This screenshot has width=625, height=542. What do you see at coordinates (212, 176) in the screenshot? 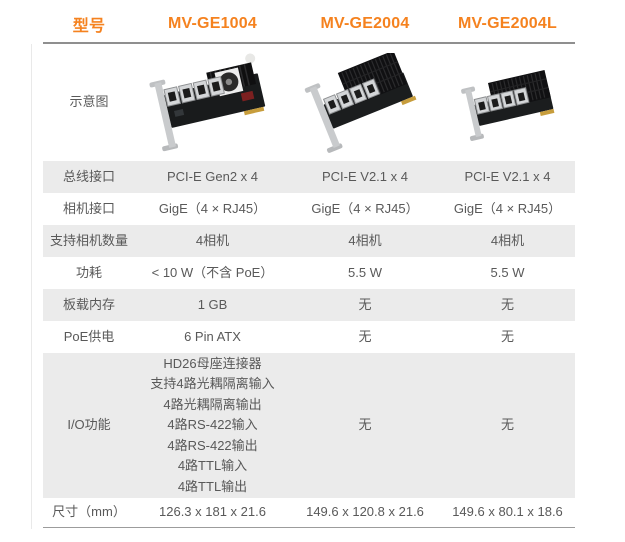
I see `spec-value: PCI-E Gen2 x 4` at bounding box center [212, 176].